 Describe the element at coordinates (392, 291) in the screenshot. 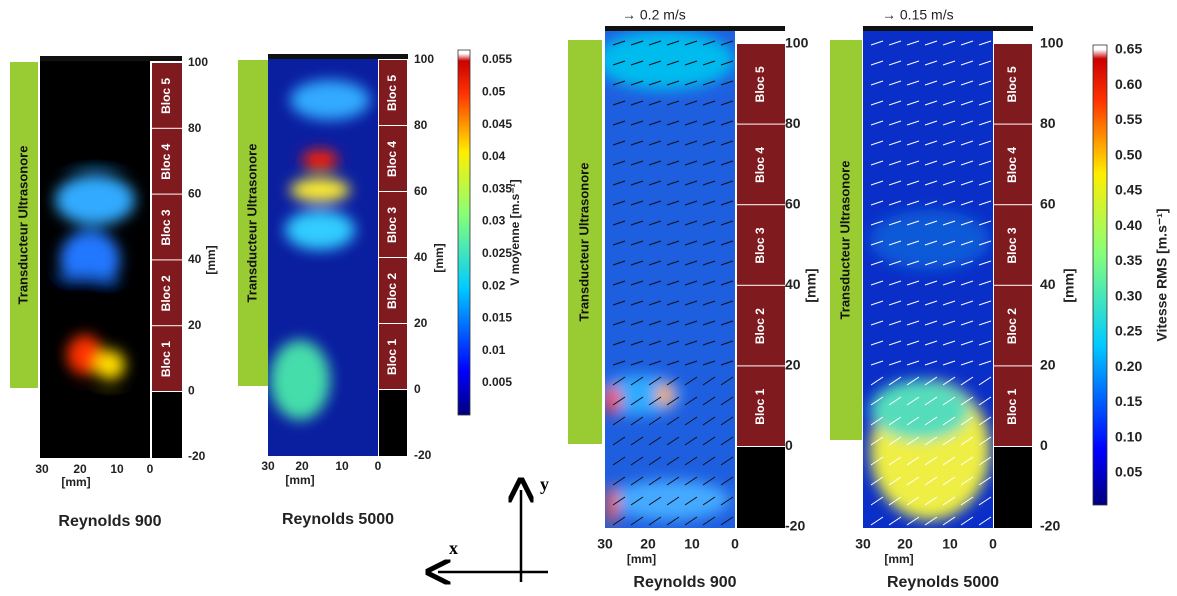

I see `bloc-label: Bloc 2` at that location.